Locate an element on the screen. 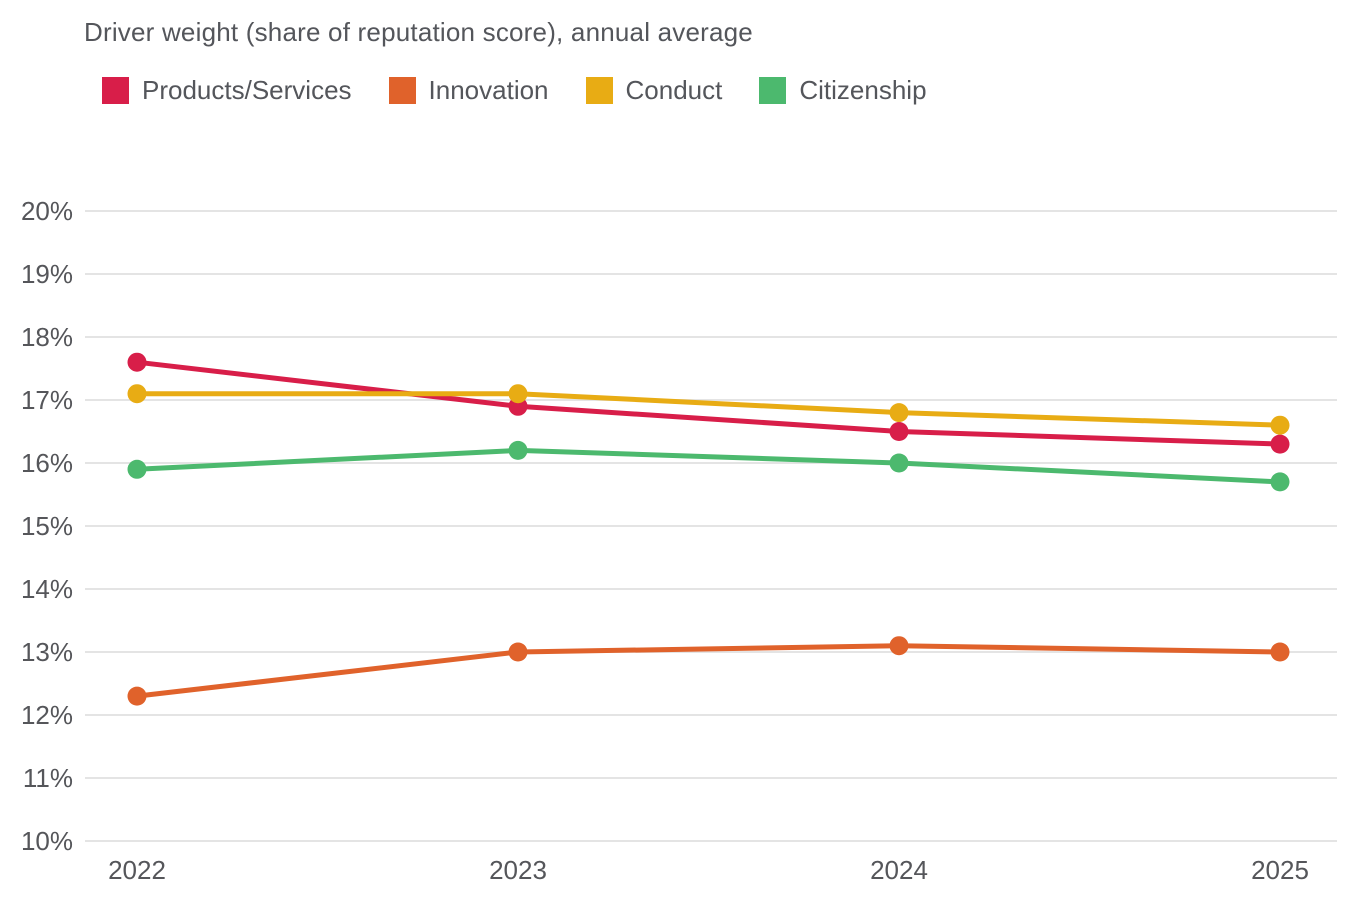  series-citizenship is located at coordinates (708, 466).